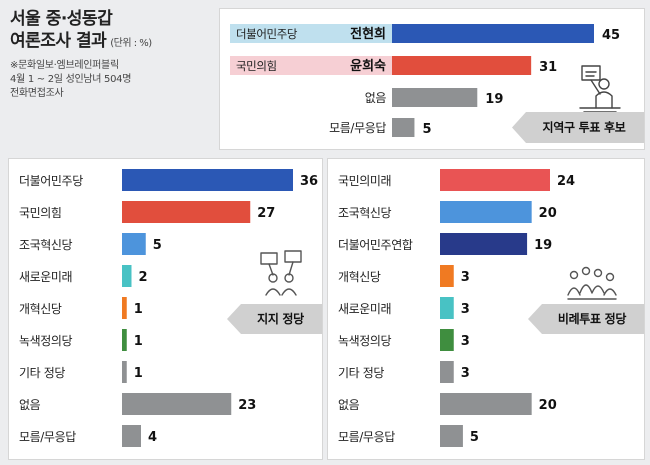 The width and height of the screenshot is (650, 465). Describe the element at coordinates (247, 405) in the screenshot. I see `value-label: 23` at that location.